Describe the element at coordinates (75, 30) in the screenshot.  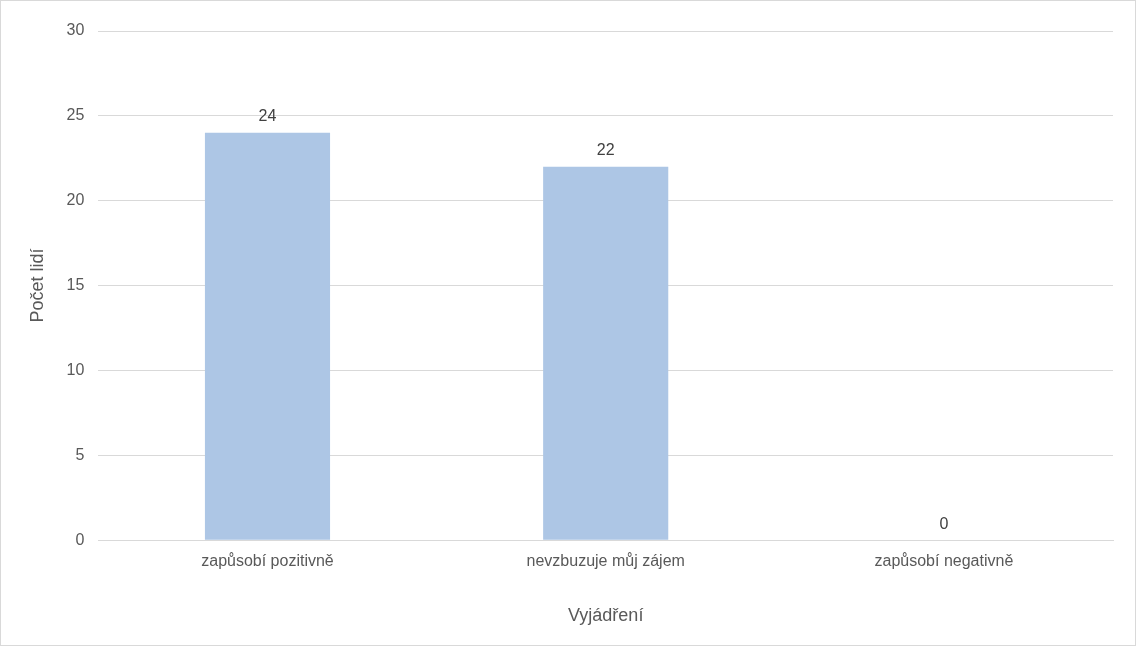
I see `y-tick-label: 30` at that location.